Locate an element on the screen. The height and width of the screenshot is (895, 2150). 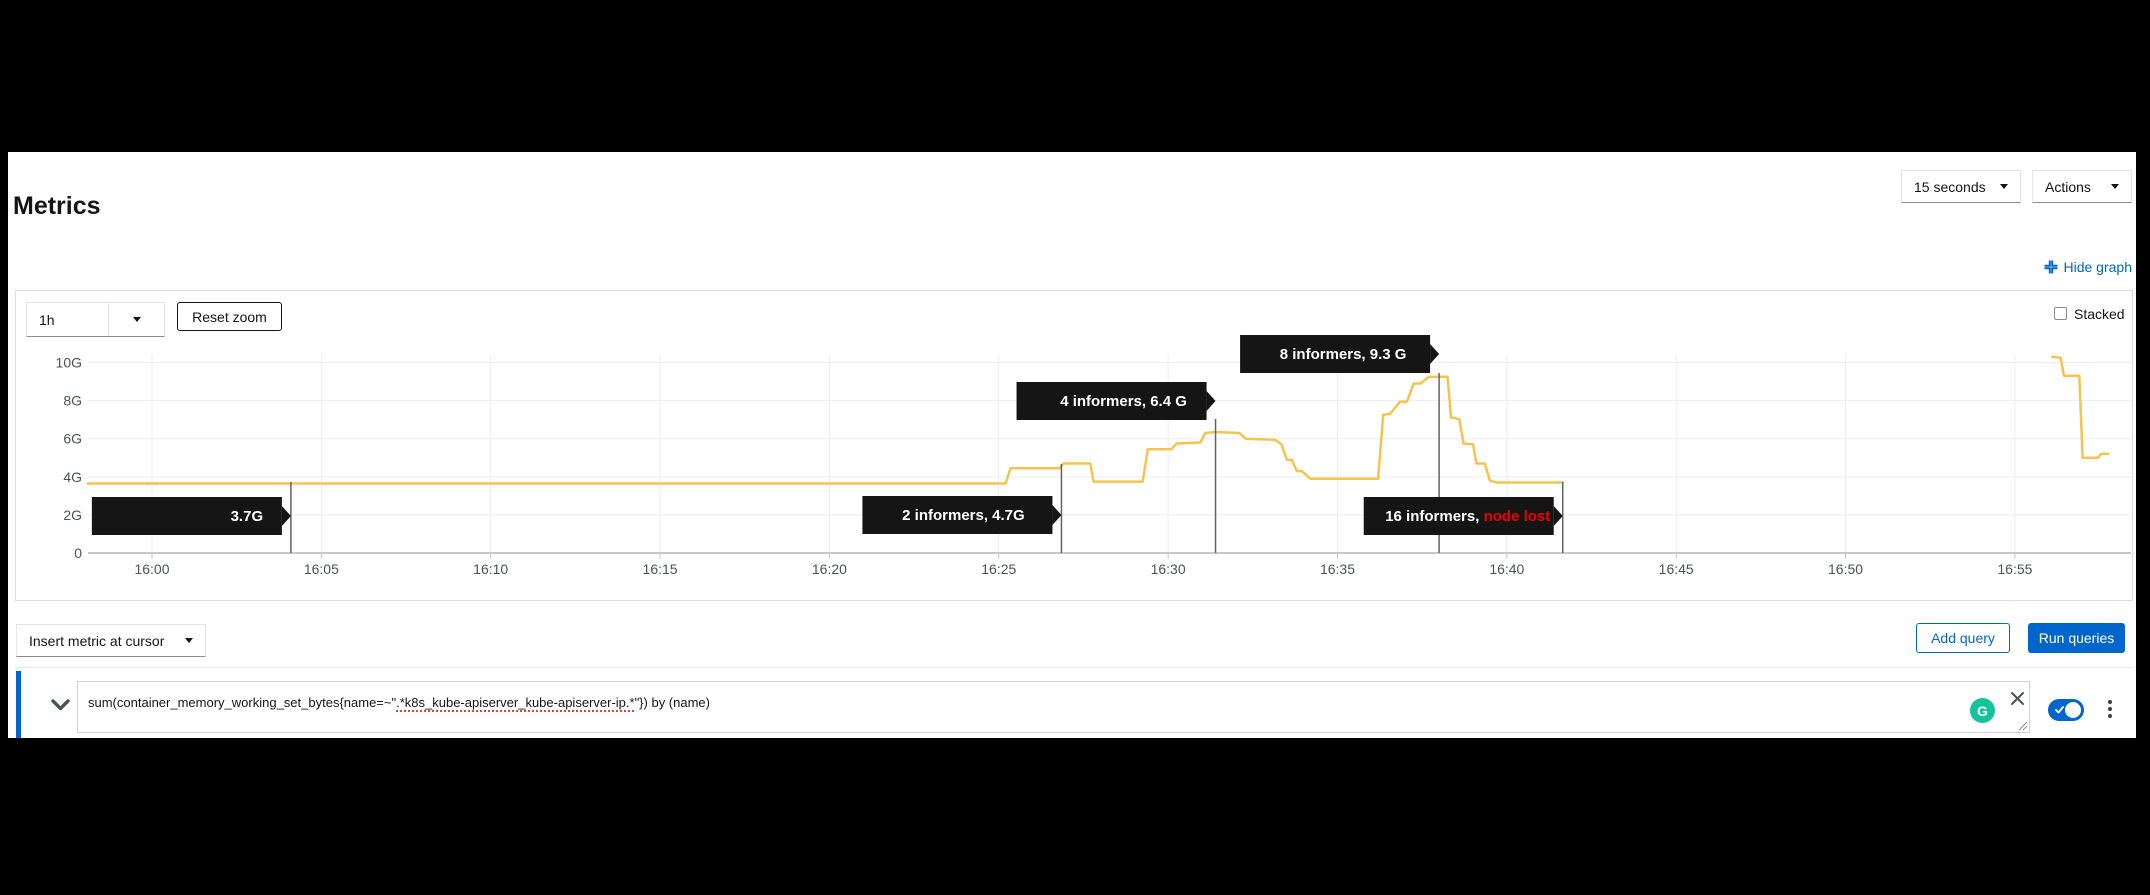
check-icon is located at coordinates (2059, 710).